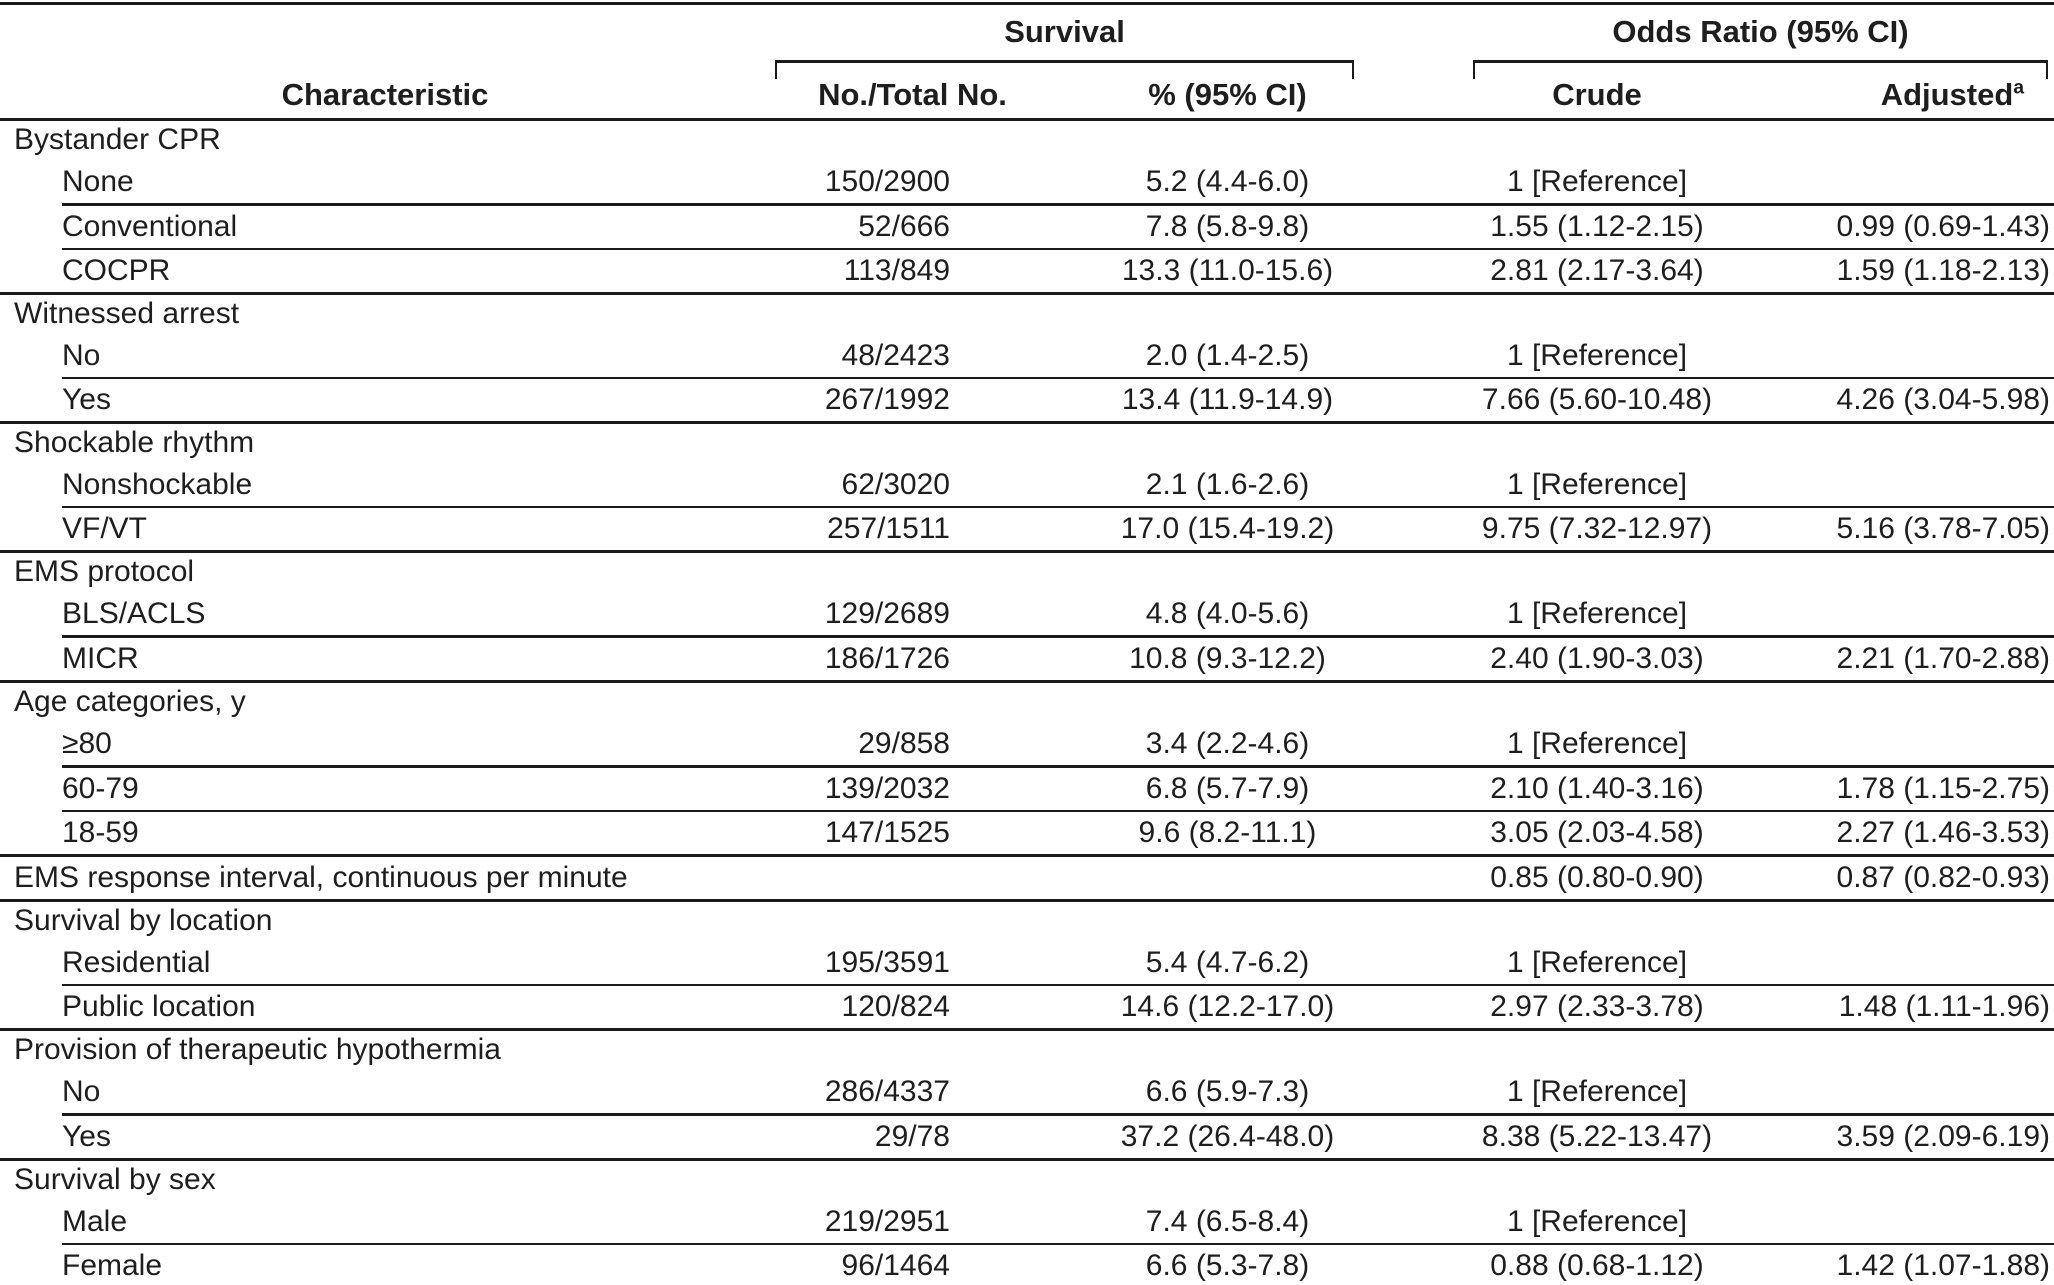  Describe the element at coordinates (81, 1091) in the screenshot. I see `characteristic-cell: No` at that location.